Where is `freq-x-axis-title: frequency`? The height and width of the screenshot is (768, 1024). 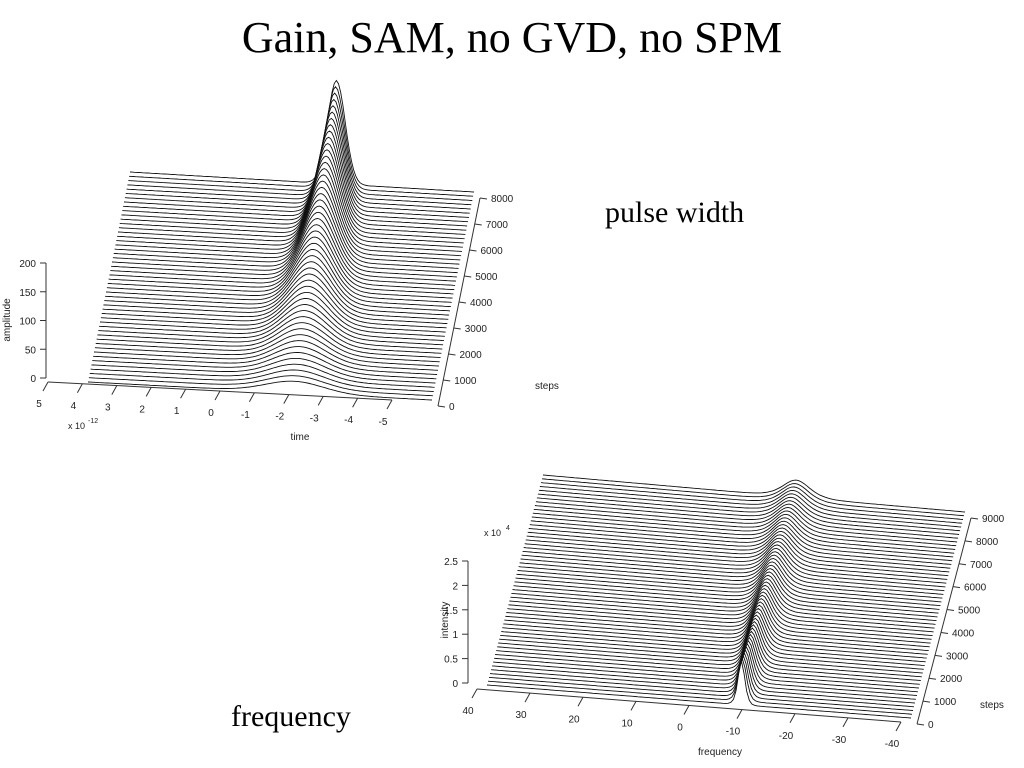
freq-x-axis-title: frequency is located at coordinates (720, 752).